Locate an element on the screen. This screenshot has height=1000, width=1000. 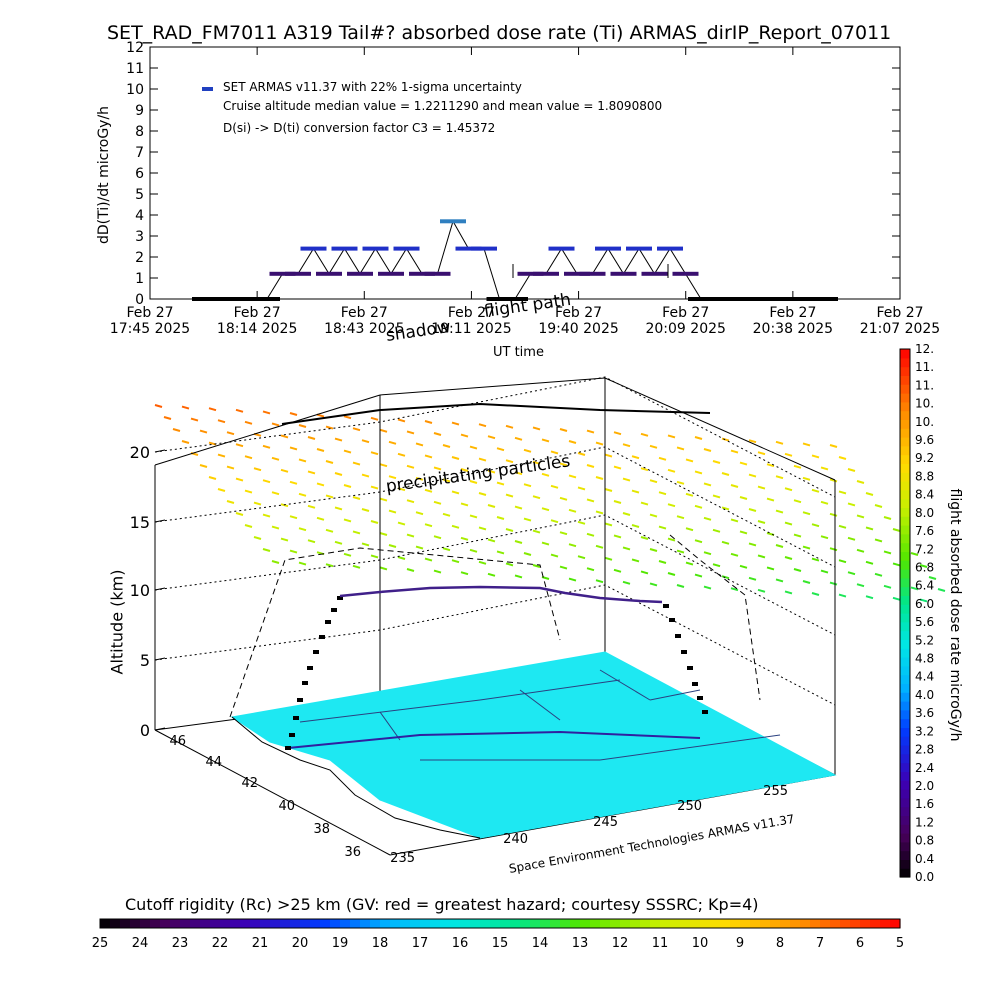
y-tick-label: 10 is located at coordinates (135, 90).